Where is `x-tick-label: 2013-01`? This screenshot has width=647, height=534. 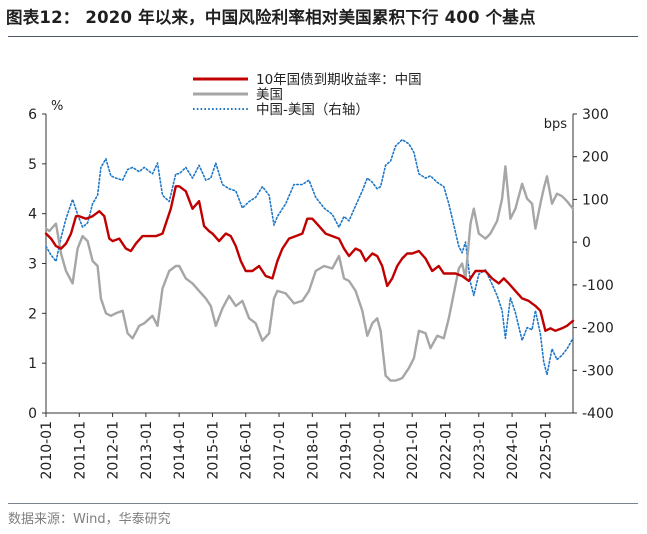
x-tick-label: 2013-01 is located at coordinates (147, 450).